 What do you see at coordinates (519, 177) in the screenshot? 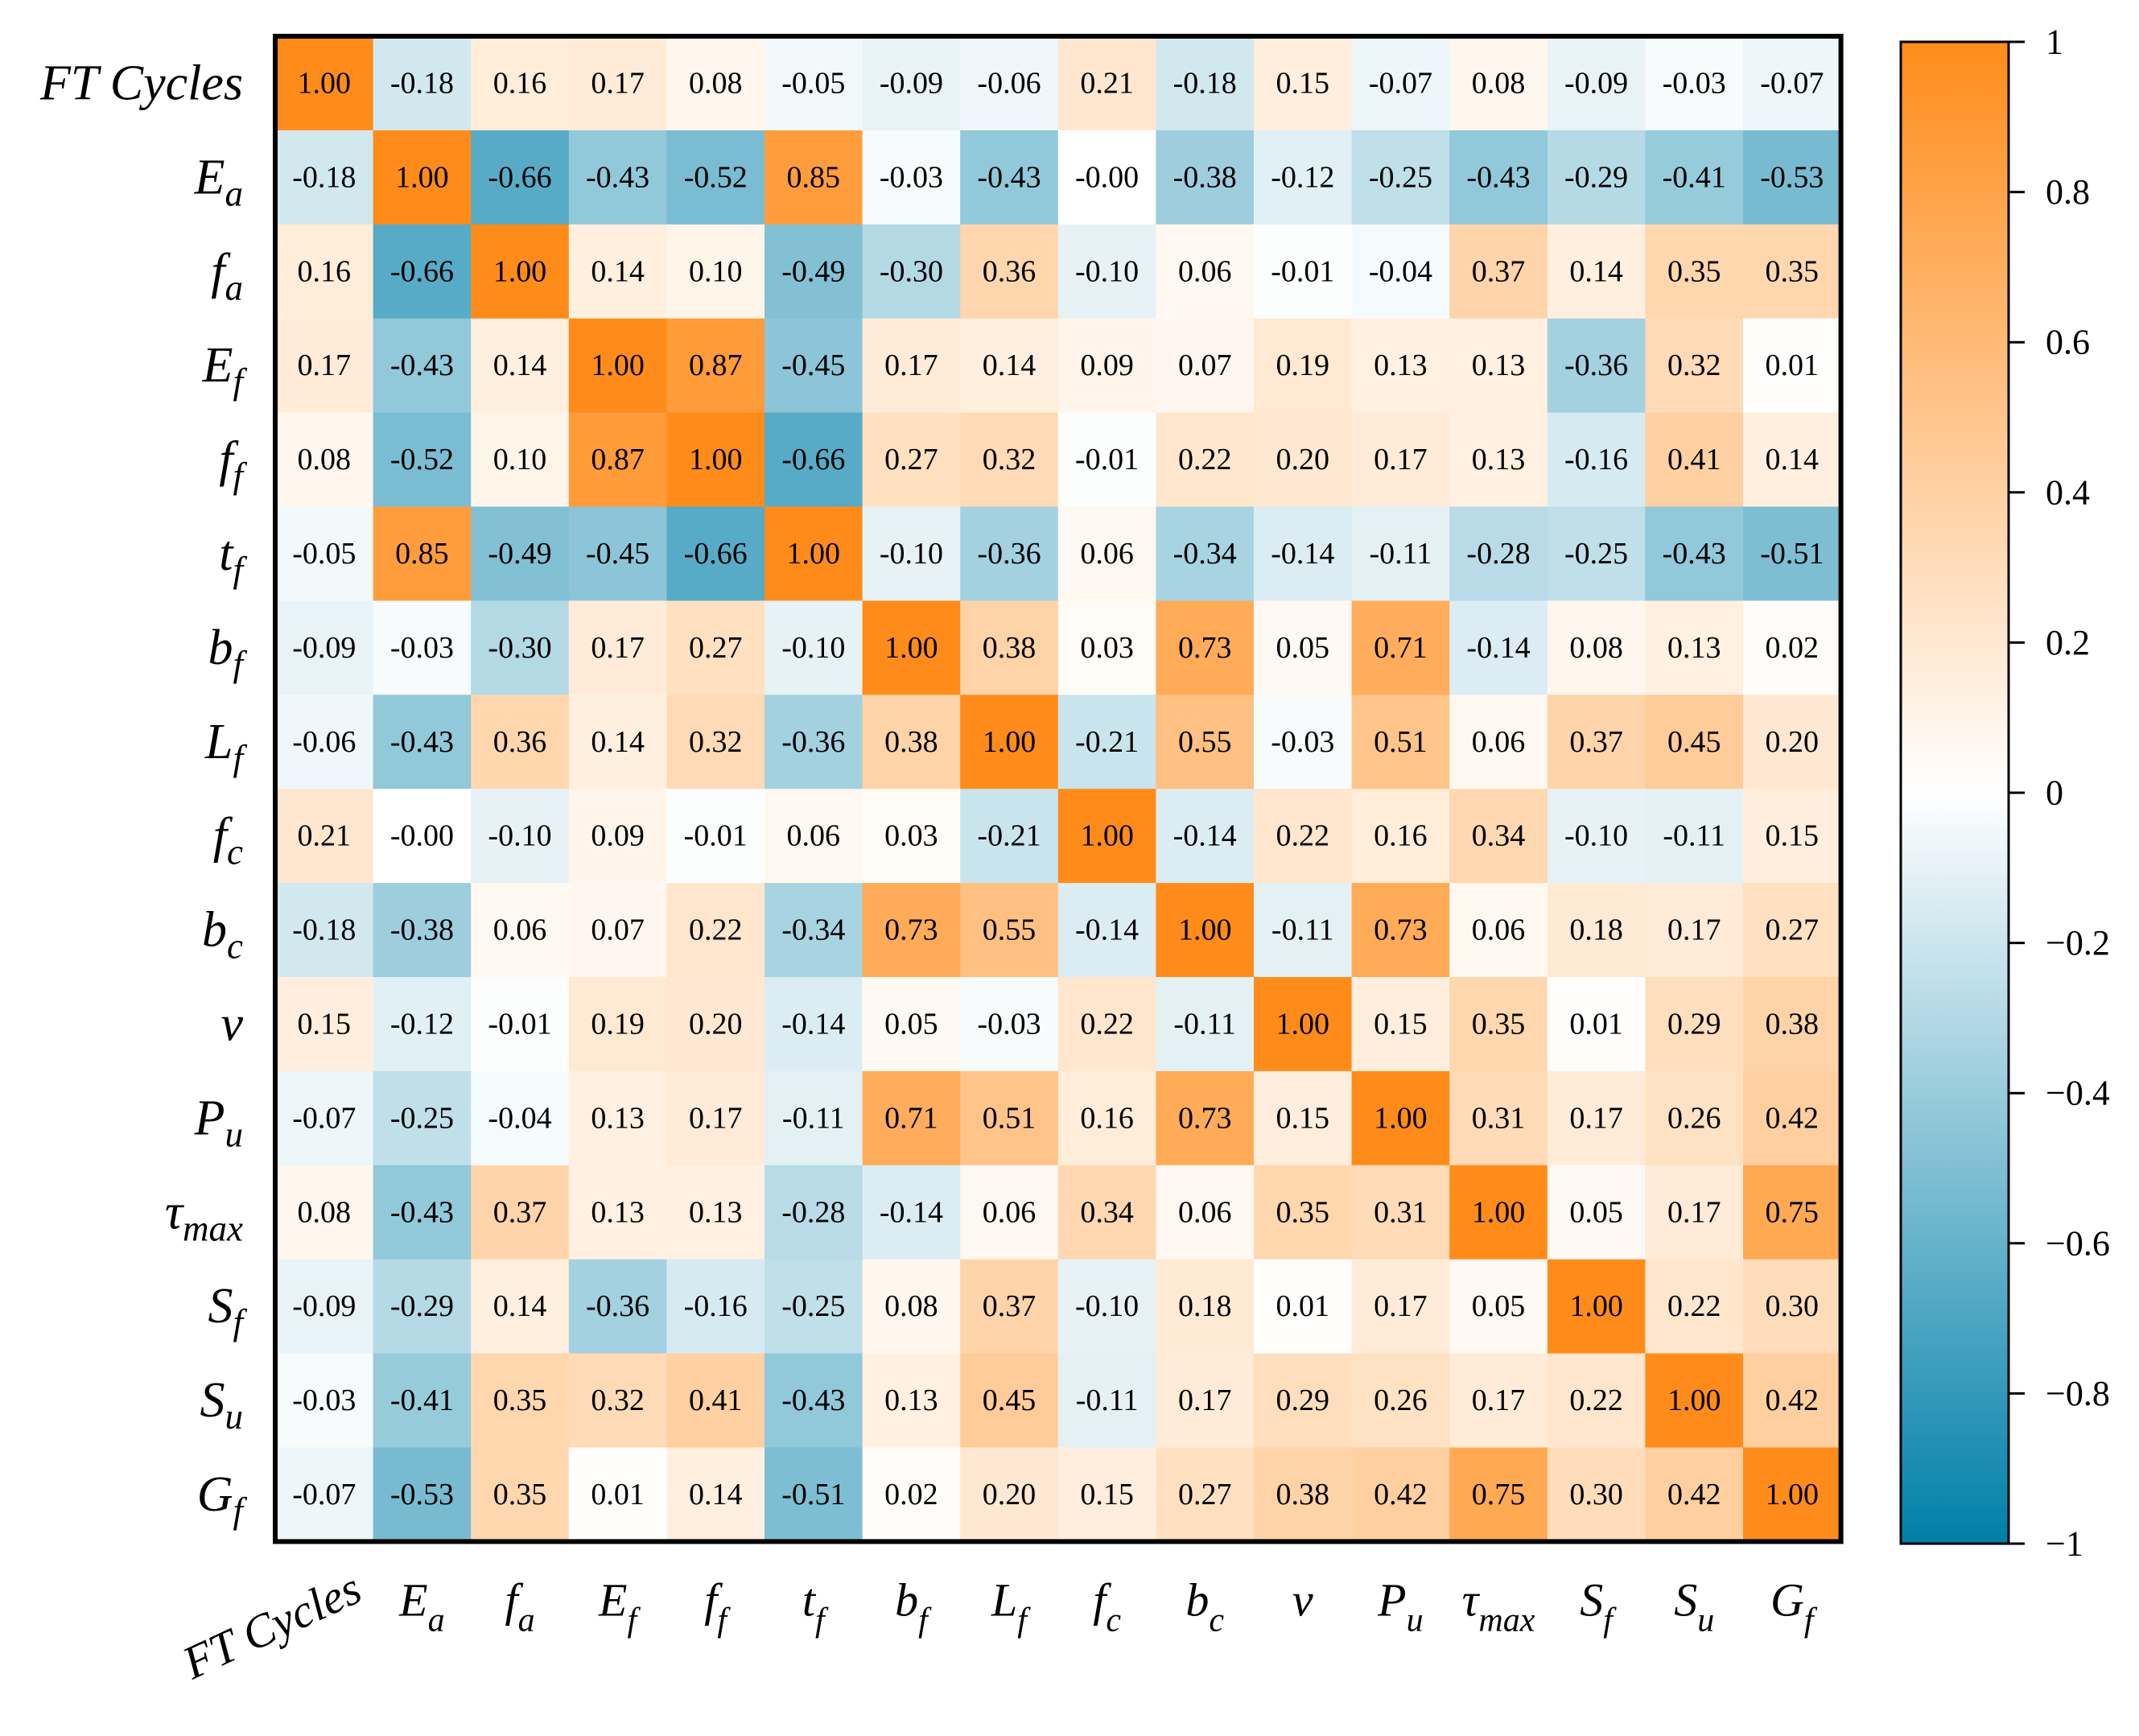
I see `cell-value-label: -0.66` at bounding box center [519, 177].